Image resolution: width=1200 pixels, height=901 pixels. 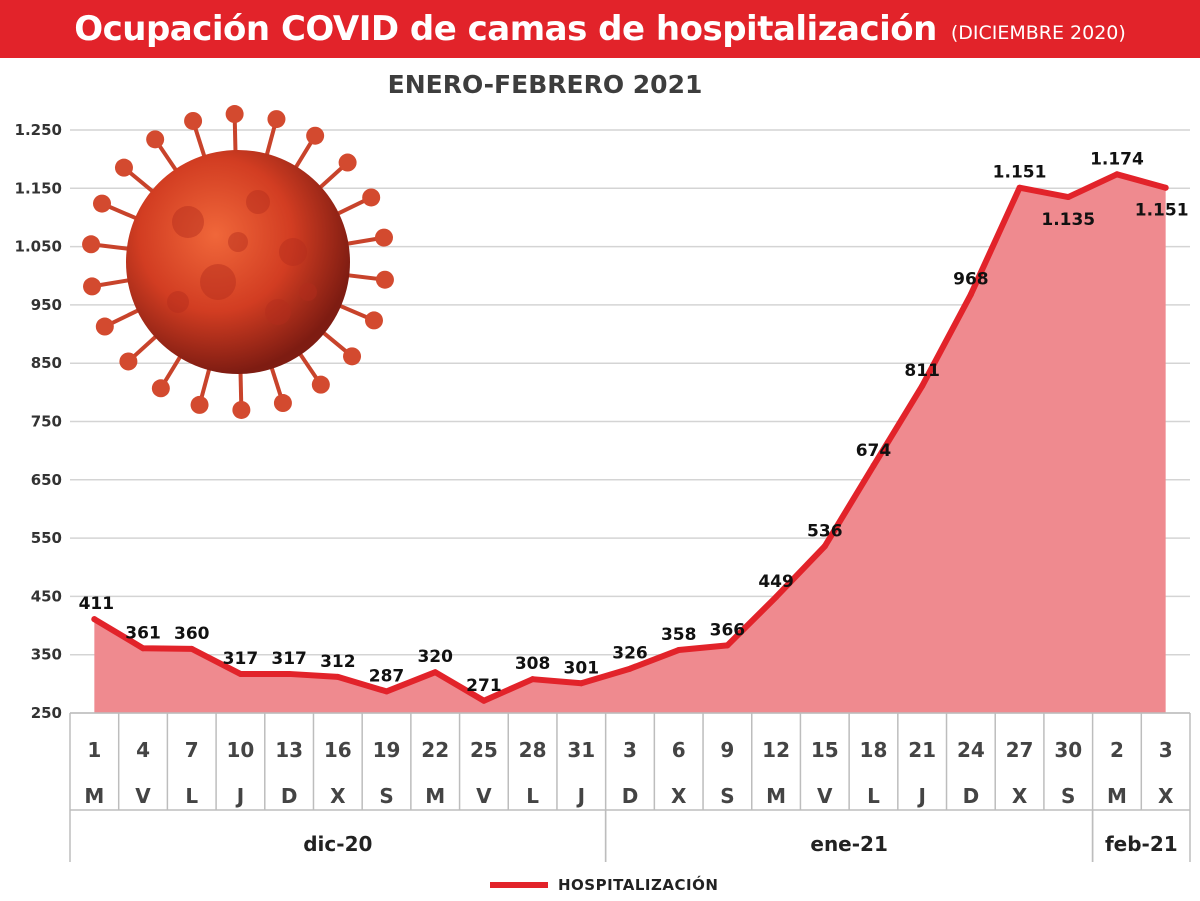 I want to click on x-tick-day: 7, so click(x=192, y=750).